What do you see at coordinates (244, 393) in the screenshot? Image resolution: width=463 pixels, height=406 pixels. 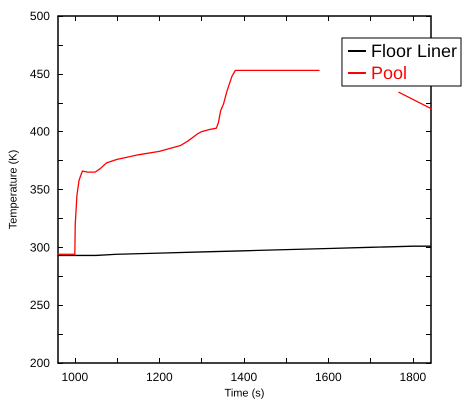 I see `x-axis-title: Time (s)` at bounding box center [244, 393].